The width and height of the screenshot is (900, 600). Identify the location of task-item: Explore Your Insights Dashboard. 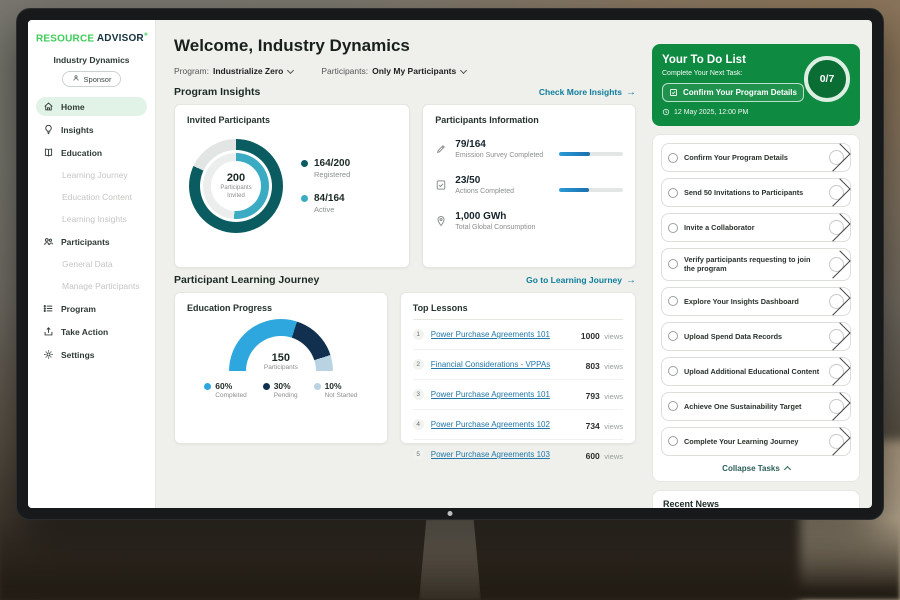
(756, 301).